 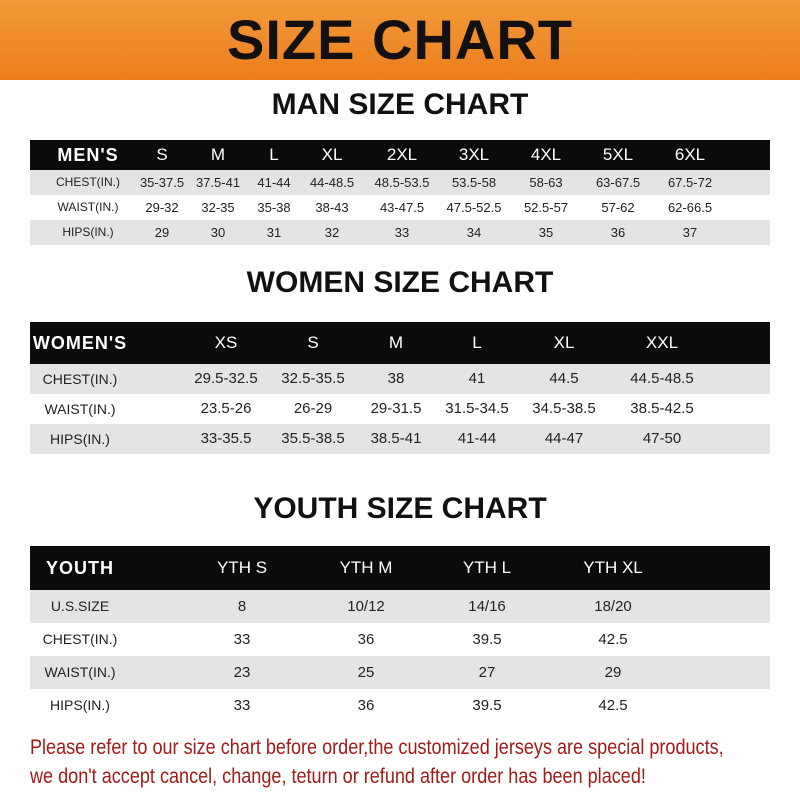 I want to click on table-header-row: WOMEN'S XS S M L XL XXL, so click(x=400, y=343).